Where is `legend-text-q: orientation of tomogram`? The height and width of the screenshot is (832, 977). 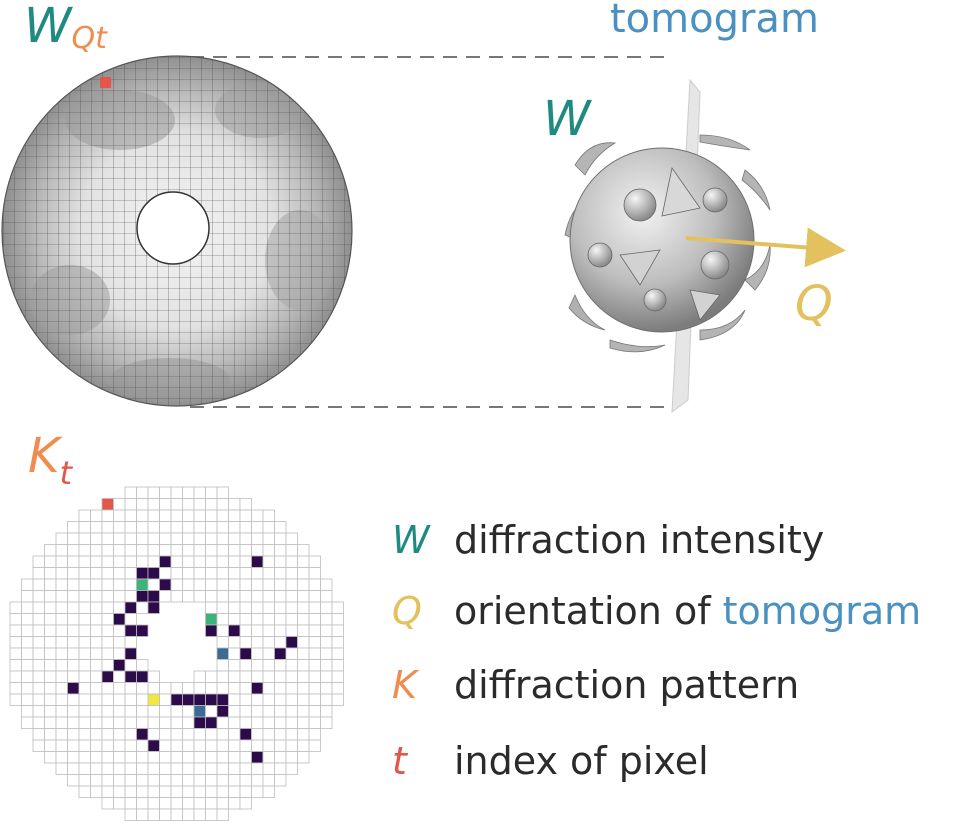
legend-text-q: orientation of tomogram is located at coordinates (687, 611).